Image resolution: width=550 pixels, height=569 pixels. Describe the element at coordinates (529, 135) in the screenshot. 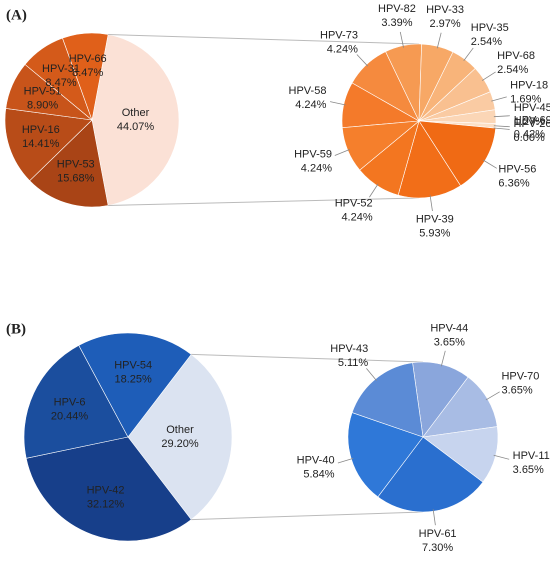

I see `value-label: 0.42%` at that location.